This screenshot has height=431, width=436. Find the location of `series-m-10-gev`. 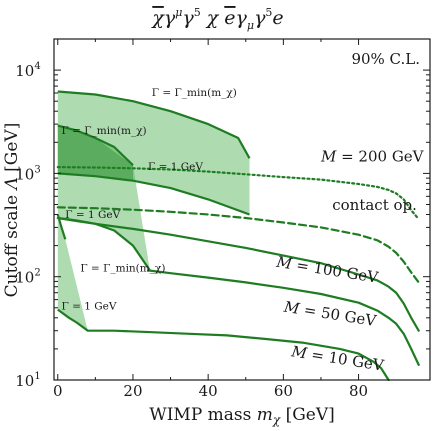

series-m-10-gev is located at coordinates (238, 355).